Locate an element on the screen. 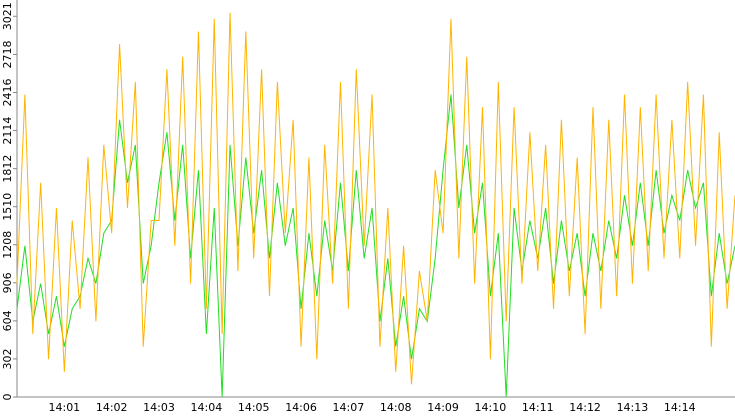 The width and height of the screenshot is (735, 419). x-tick-label: 14:08 is located at coordinates (396, 407).